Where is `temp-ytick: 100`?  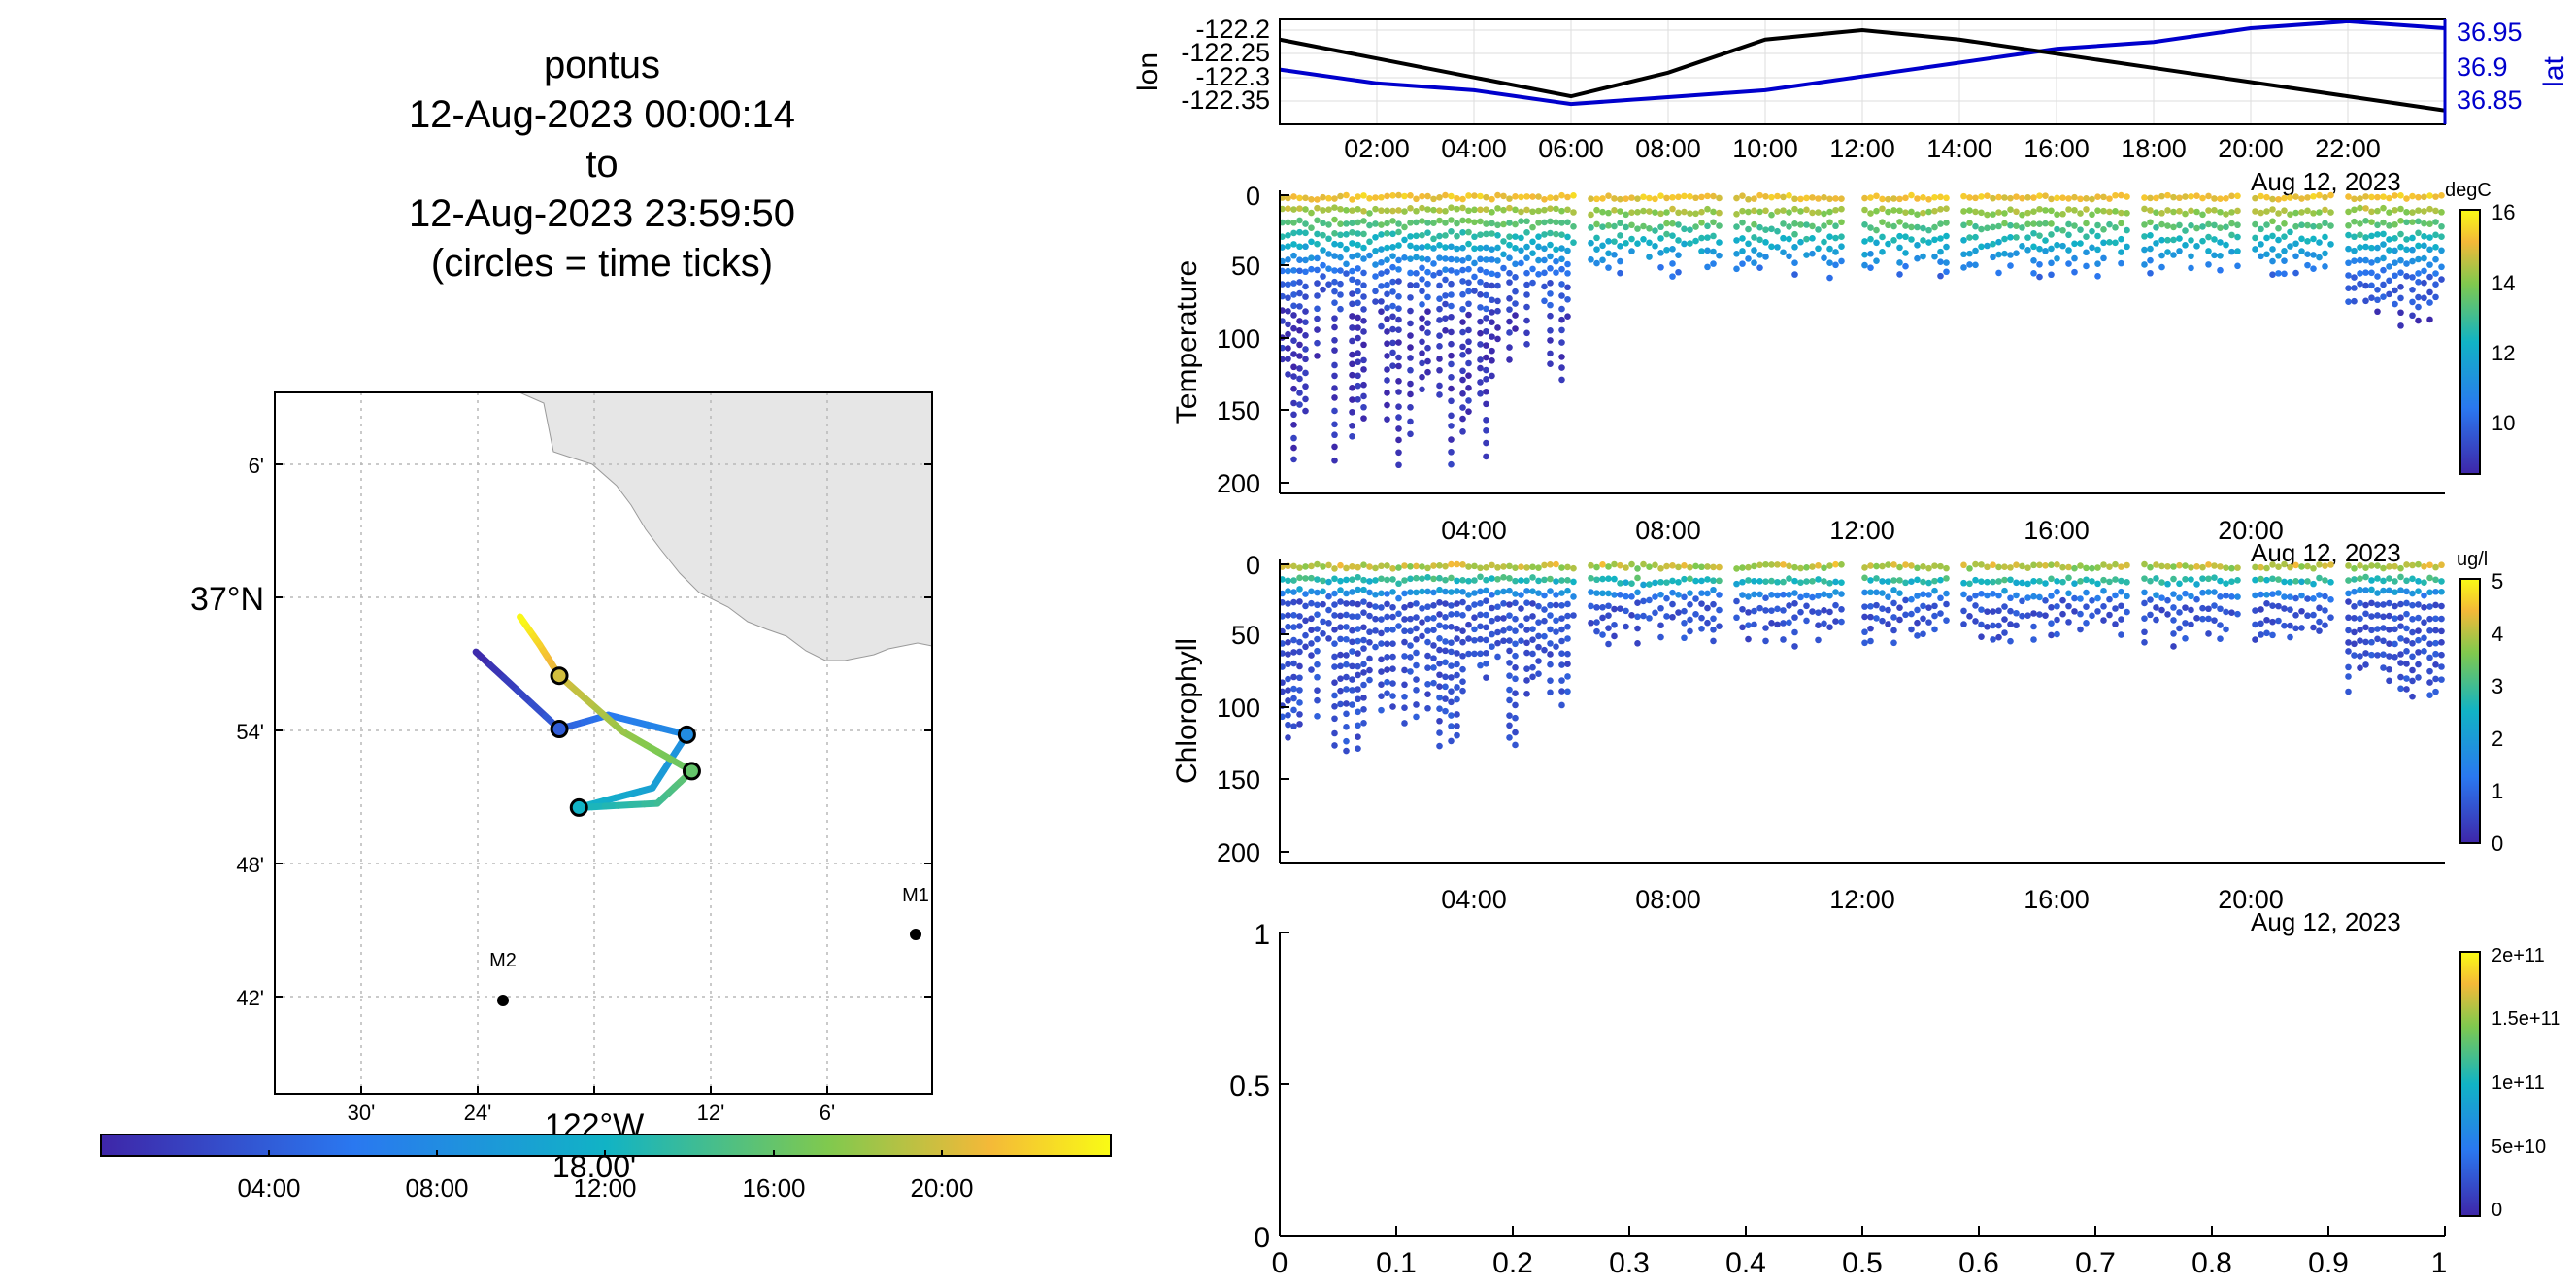 temp-ytick: 100 is located at coordinates (1239, 339).